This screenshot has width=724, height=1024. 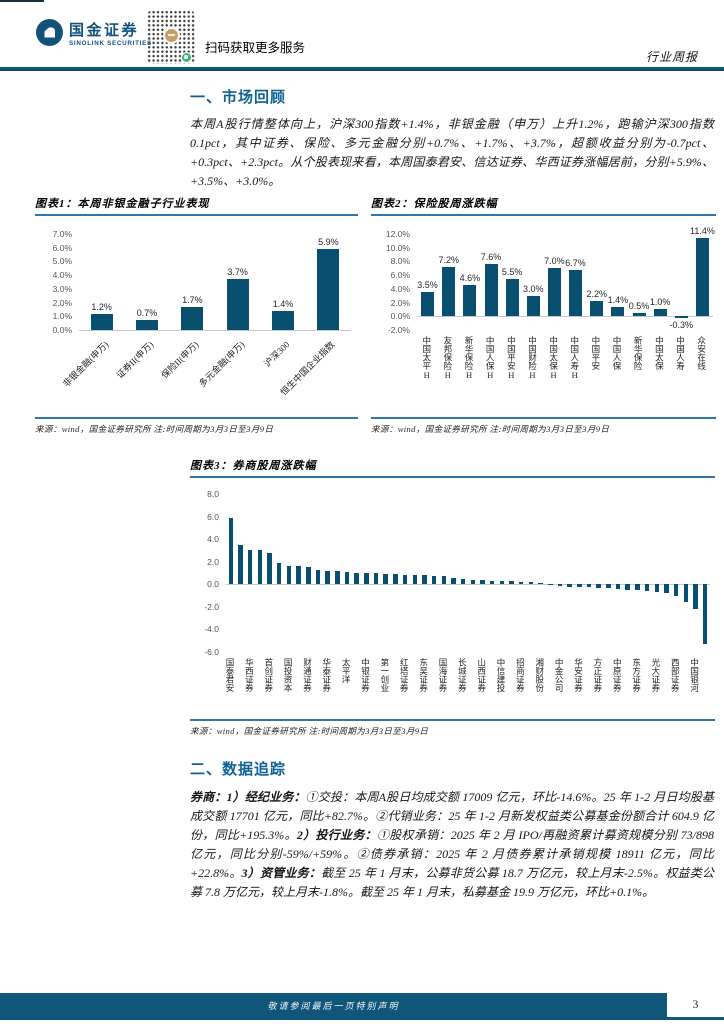 What do you see at coordinates (597, 675) in the screenshot?
I see `category-label: 方正证券` at bounding box center [597, 675].